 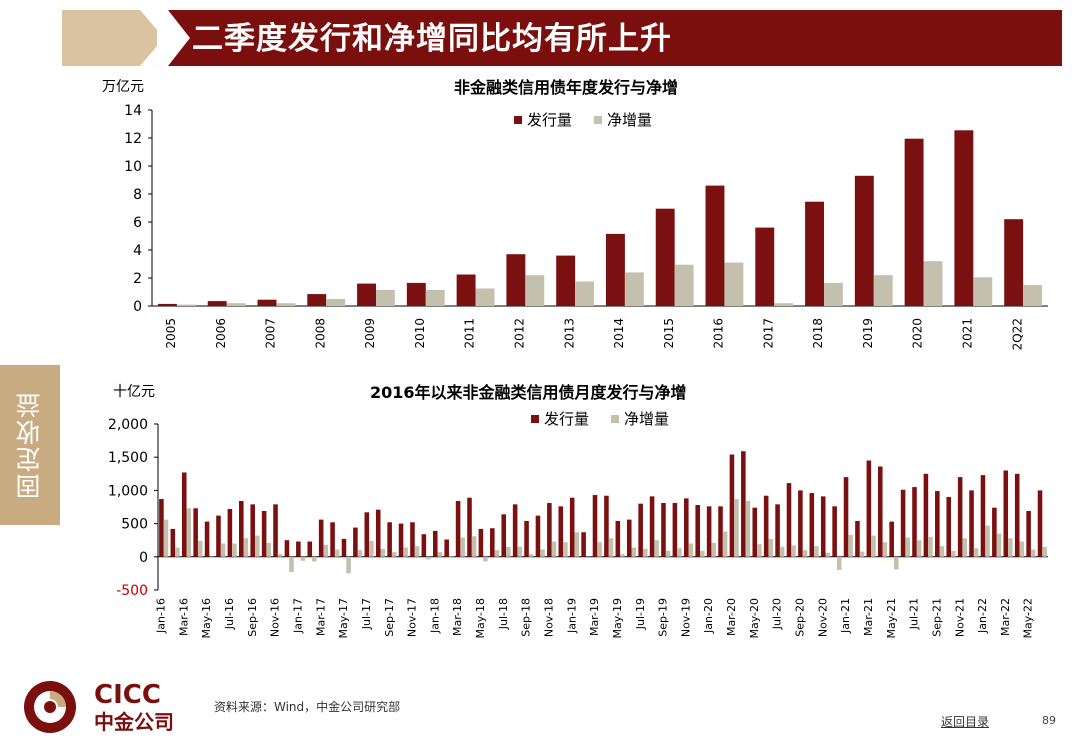 What do you see at coordinates (968, 333) in the screenshot?
I see `chart1-x-tick-label: 2021` at bounding box center [968, 333].